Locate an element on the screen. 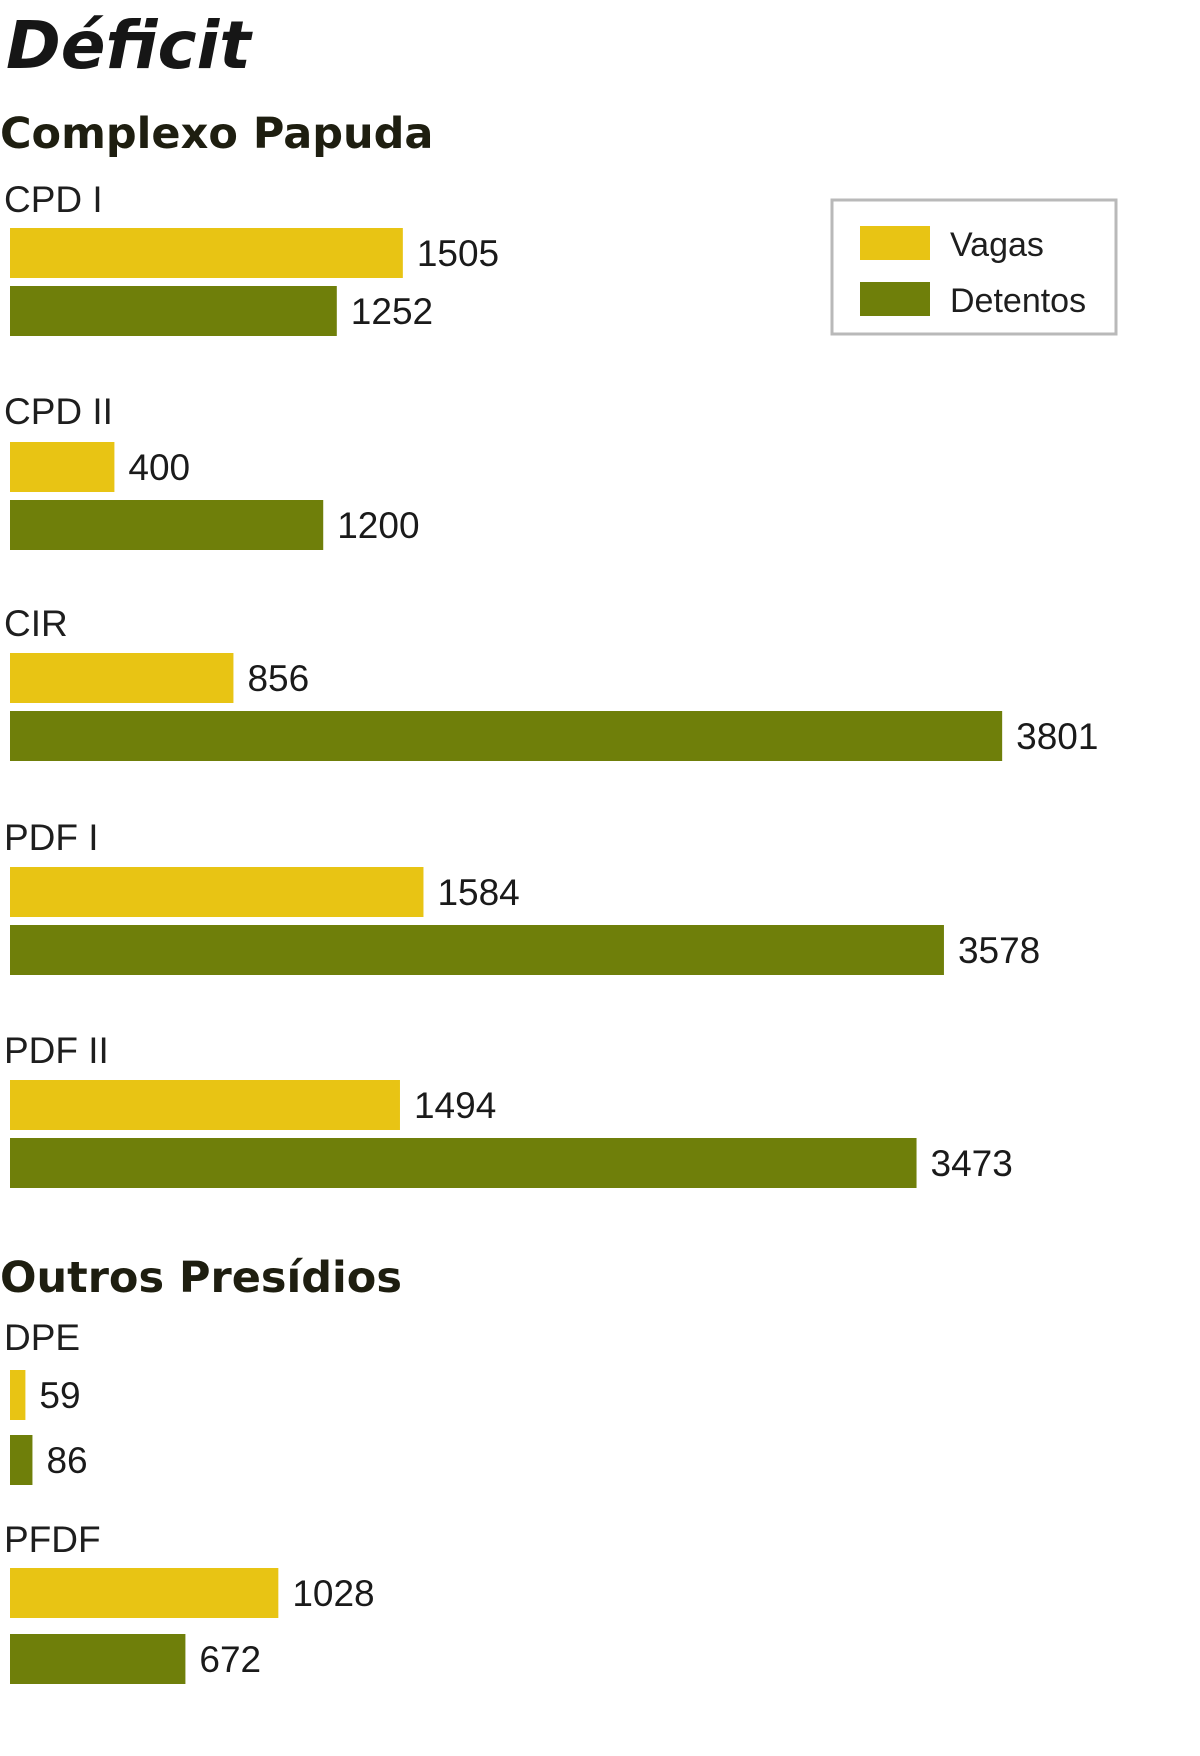 This screenshot has width=1200, height=1756. value-label-vagas-pdf-ii: 1494 is located at coordinates (455, 1105).